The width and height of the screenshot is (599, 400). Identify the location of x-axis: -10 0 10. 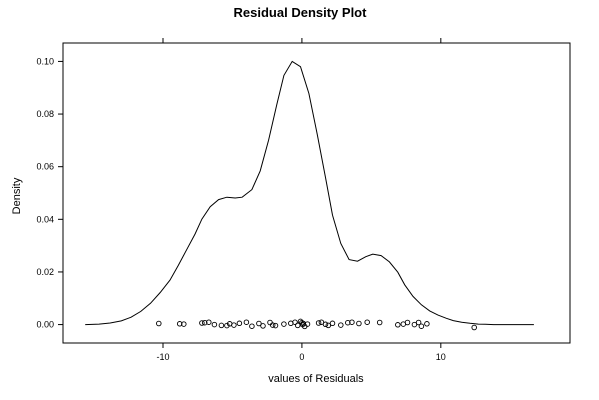
(301, 352).